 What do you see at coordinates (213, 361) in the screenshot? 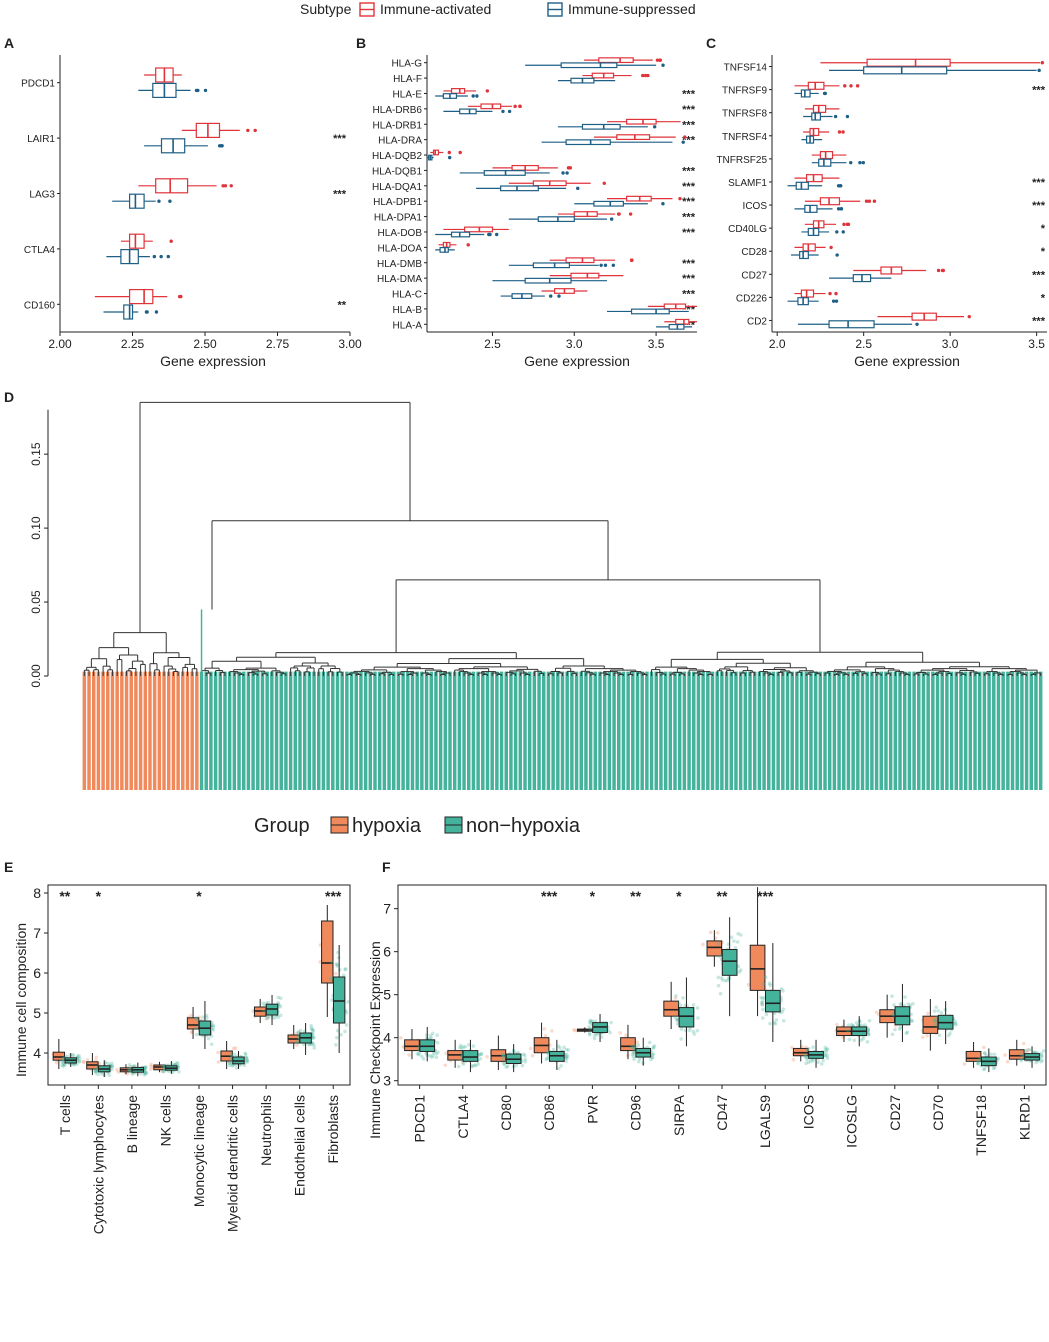
I see `panel-a-xlabel: Gene expression` at bounding box center [213, 361].